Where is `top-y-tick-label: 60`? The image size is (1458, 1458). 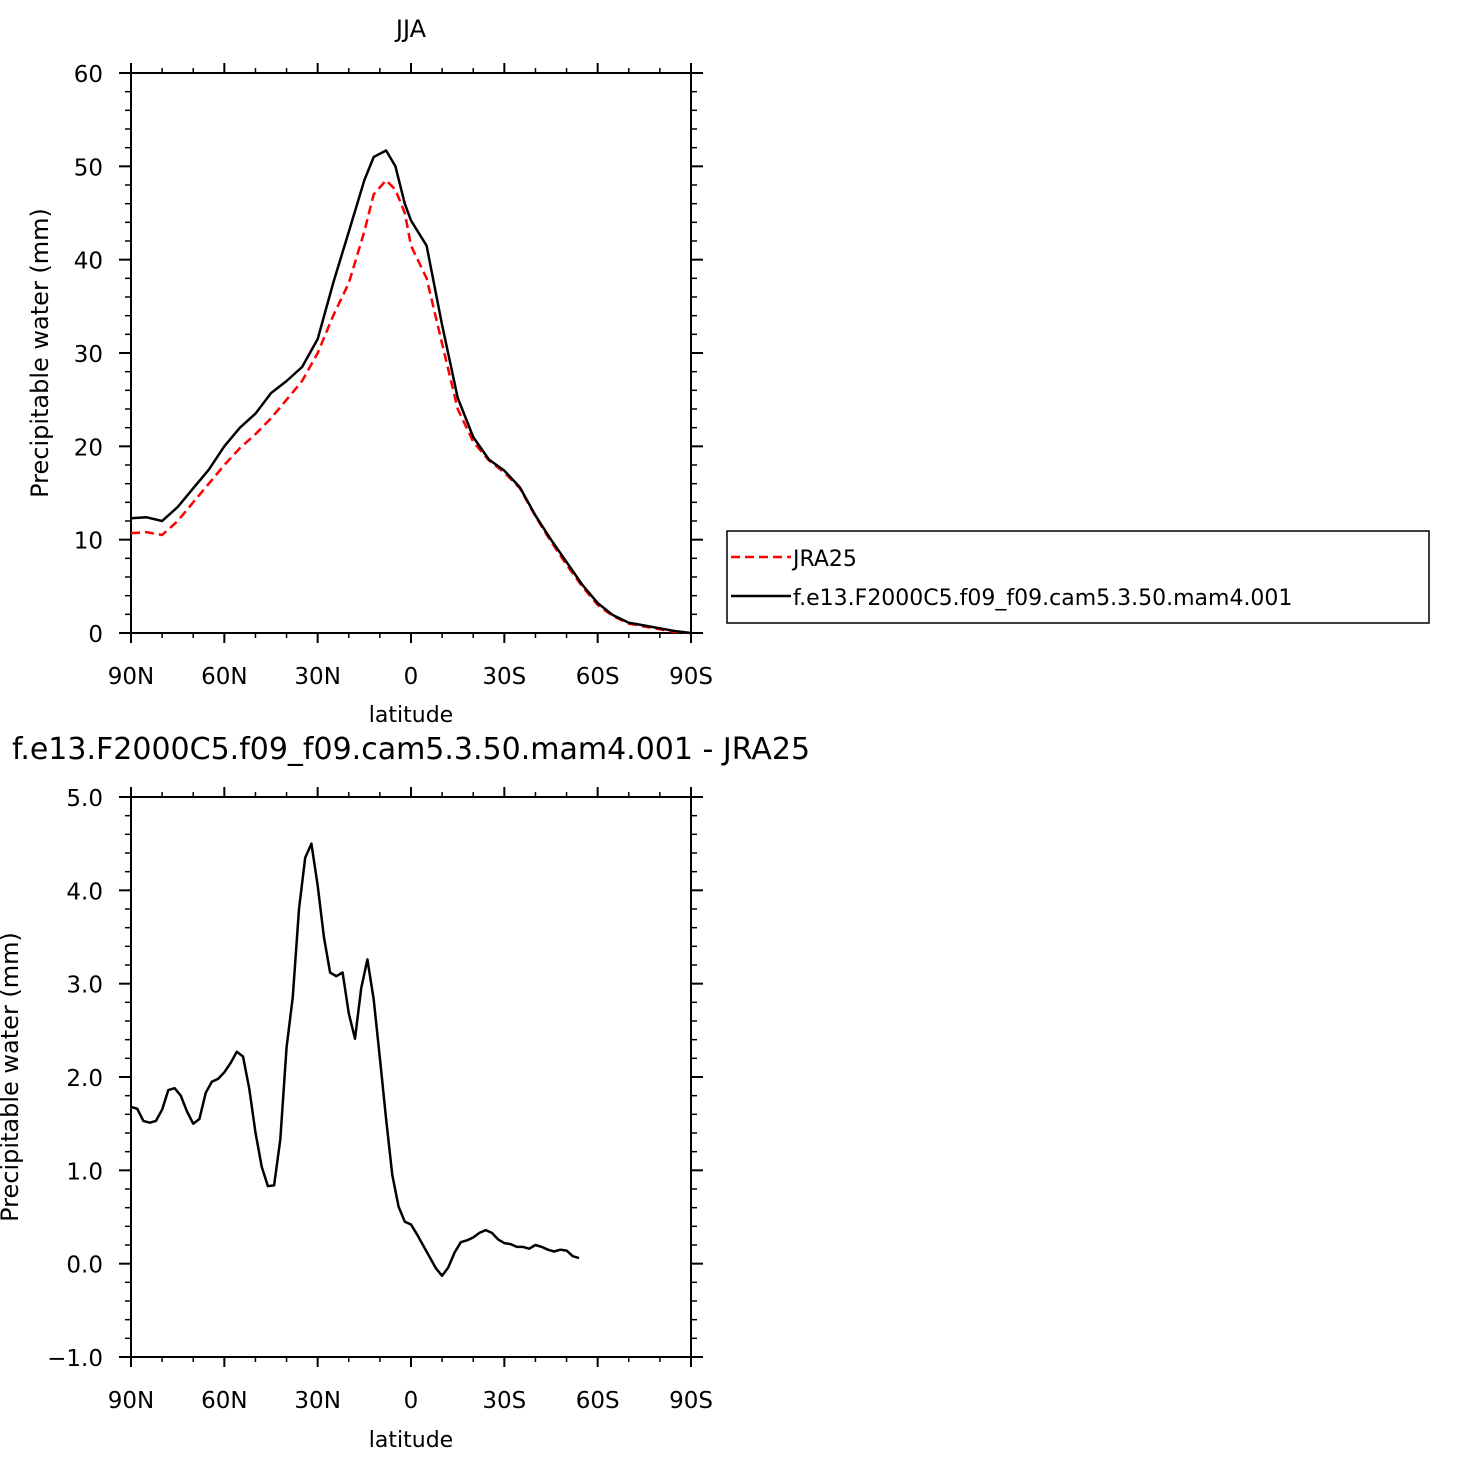 top-y-tick-label: 60 is located at coordinates (88, 75).